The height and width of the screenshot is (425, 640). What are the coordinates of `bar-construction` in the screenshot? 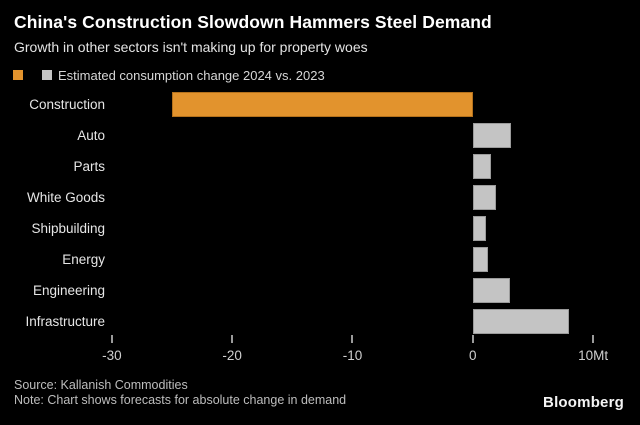 It's located at (322, 104).